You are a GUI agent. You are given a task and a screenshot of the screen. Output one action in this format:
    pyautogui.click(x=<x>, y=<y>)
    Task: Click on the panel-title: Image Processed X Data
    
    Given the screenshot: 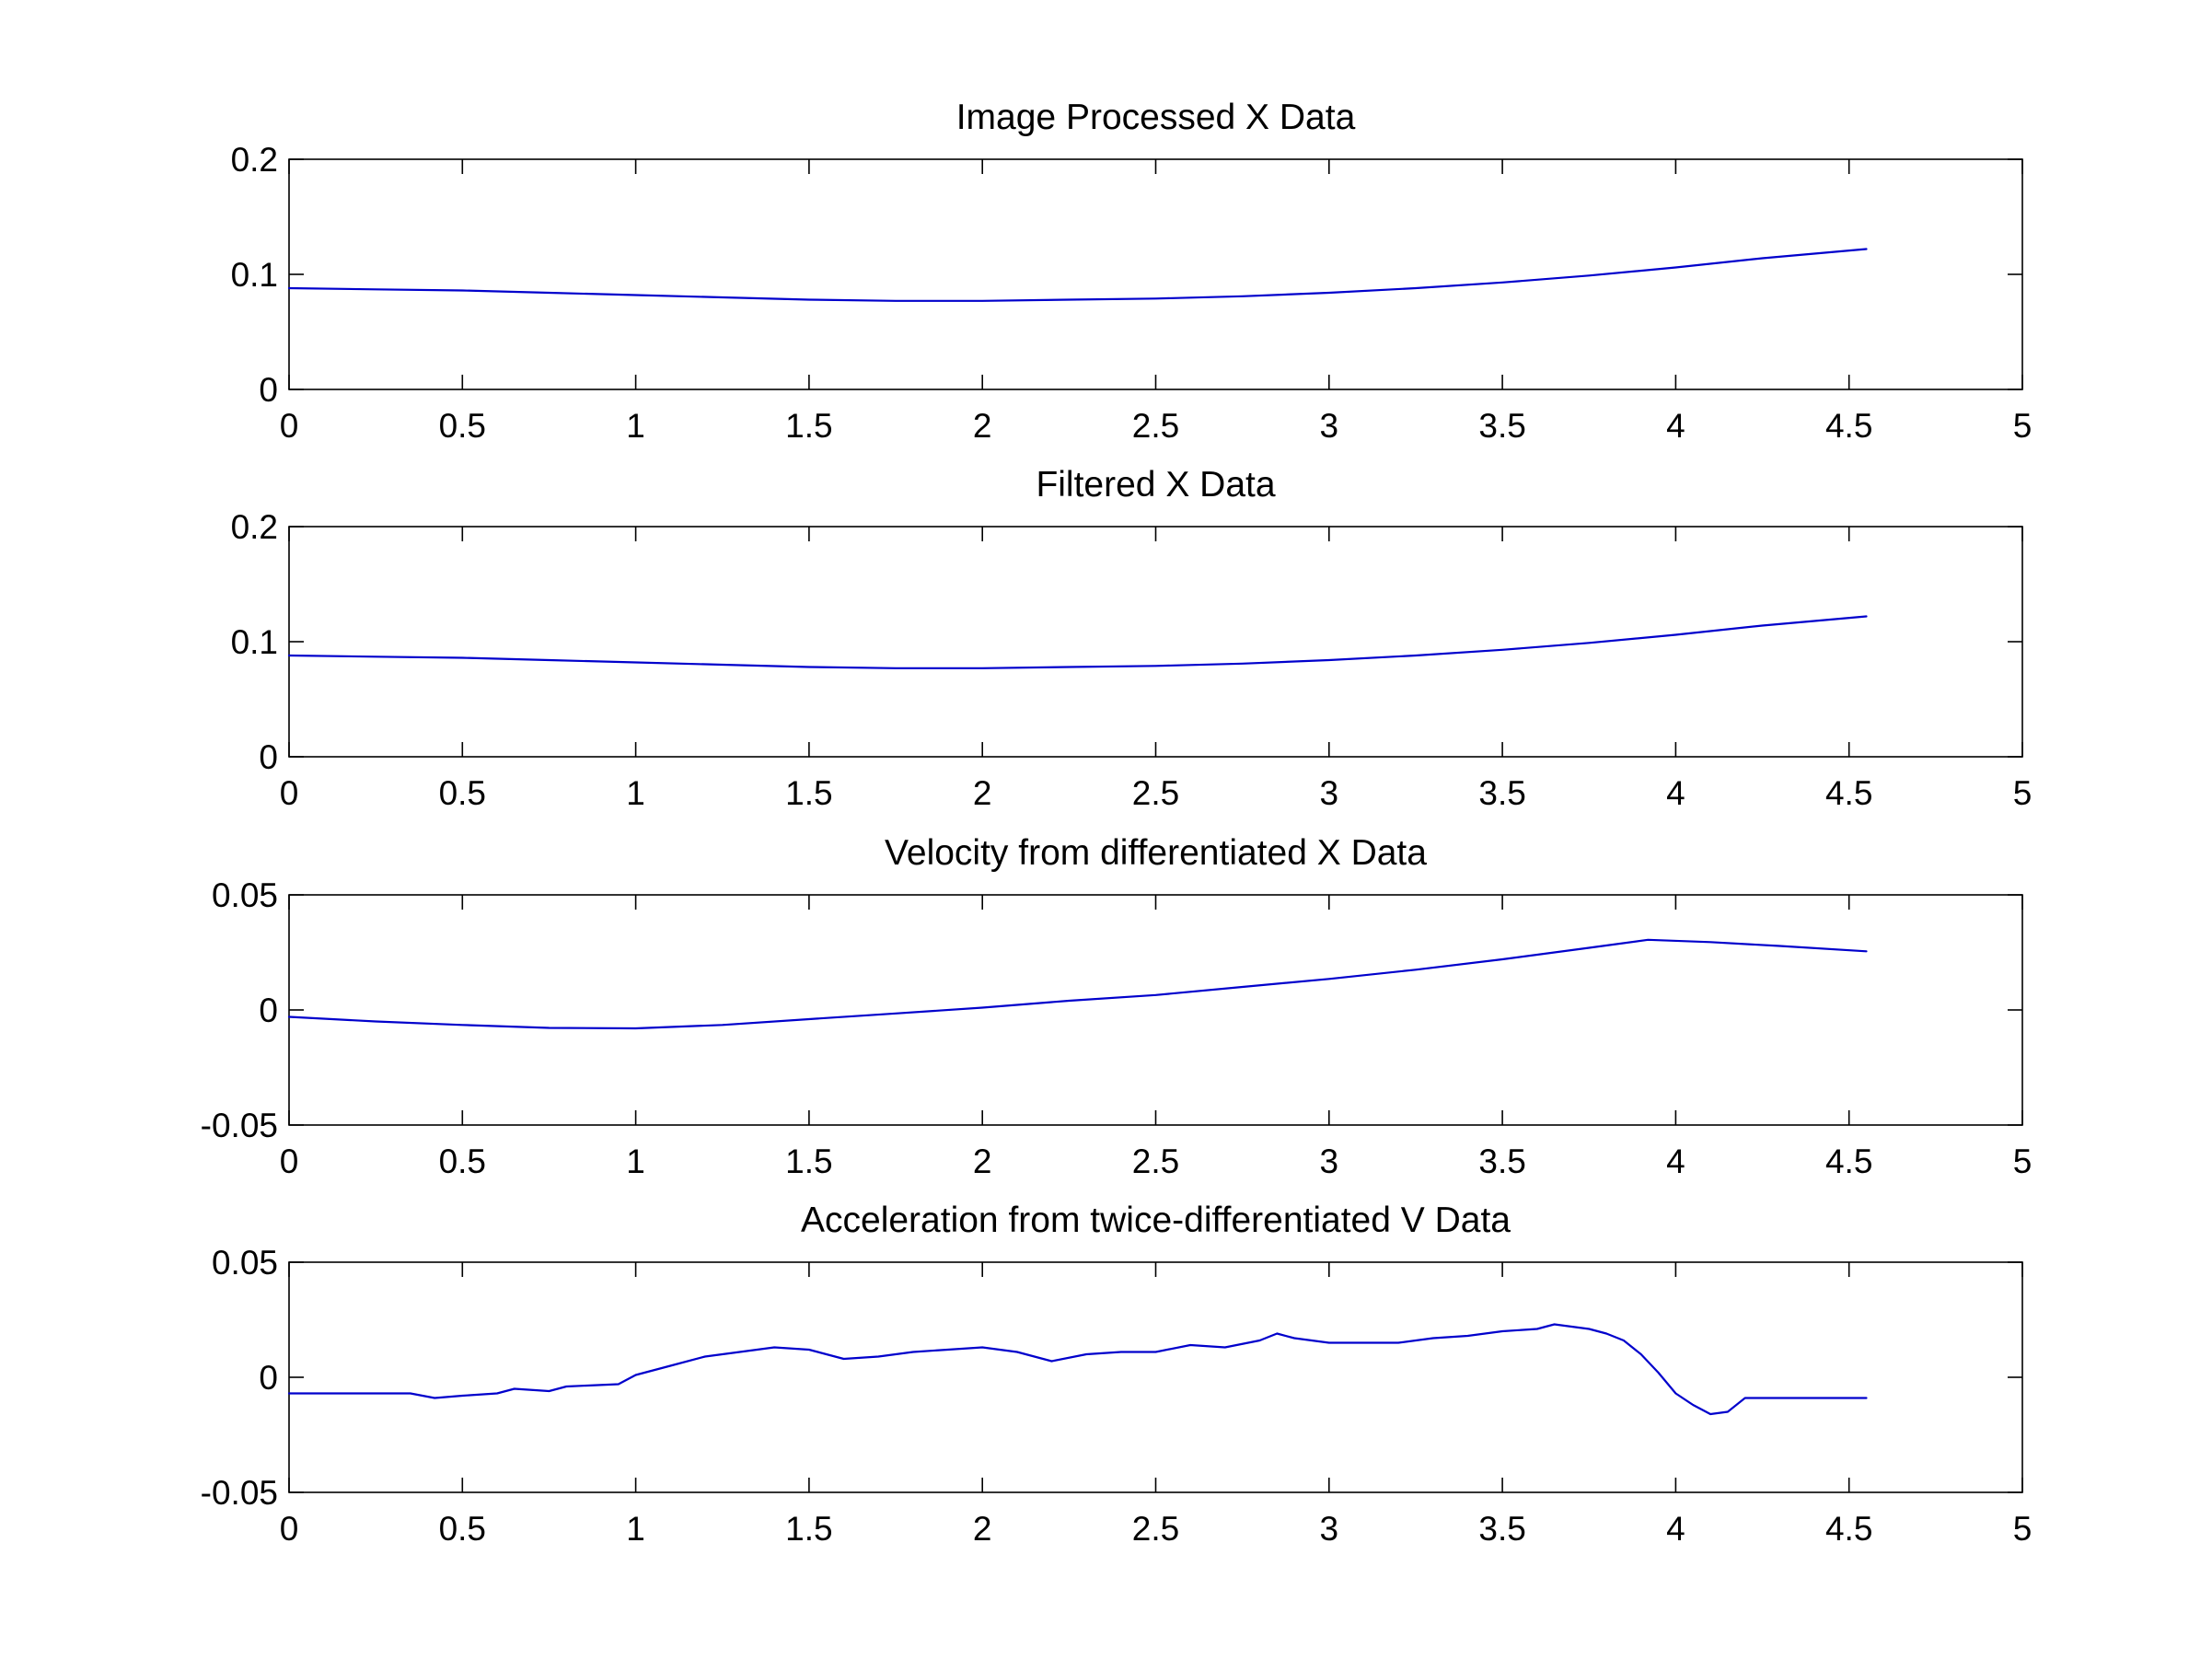 What is the action you would take?
    pyautogui.click(x=1156, y=117)
    